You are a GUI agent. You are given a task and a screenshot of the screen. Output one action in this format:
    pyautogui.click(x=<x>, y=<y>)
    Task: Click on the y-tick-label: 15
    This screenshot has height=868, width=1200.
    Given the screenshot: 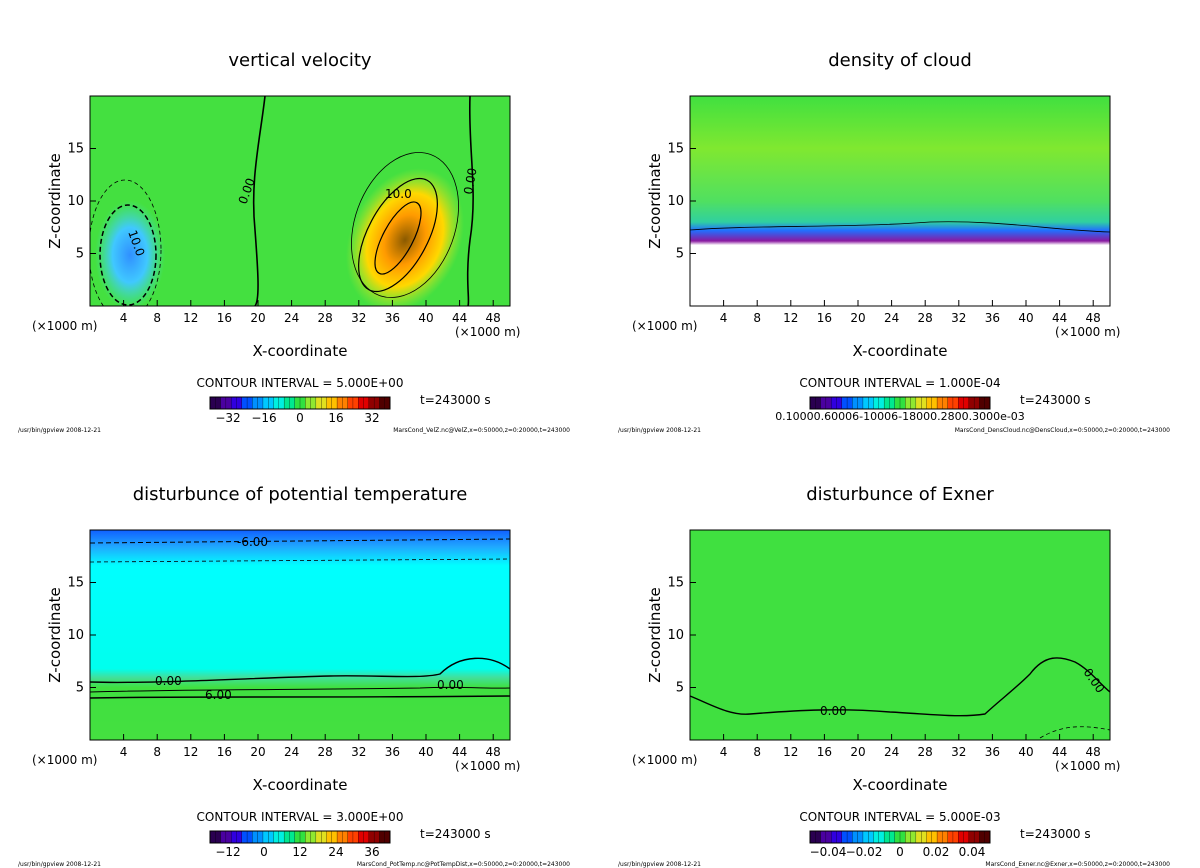 What is the action you would take?
    pyautogui.click(x=75, y=149)
    